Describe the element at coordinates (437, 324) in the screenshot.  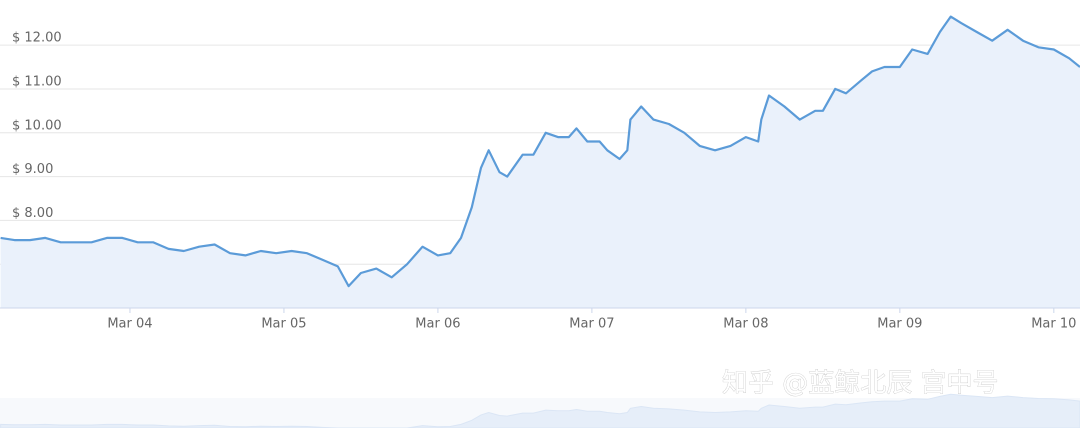
I see `x-tick-label: Mar 06` at that location.